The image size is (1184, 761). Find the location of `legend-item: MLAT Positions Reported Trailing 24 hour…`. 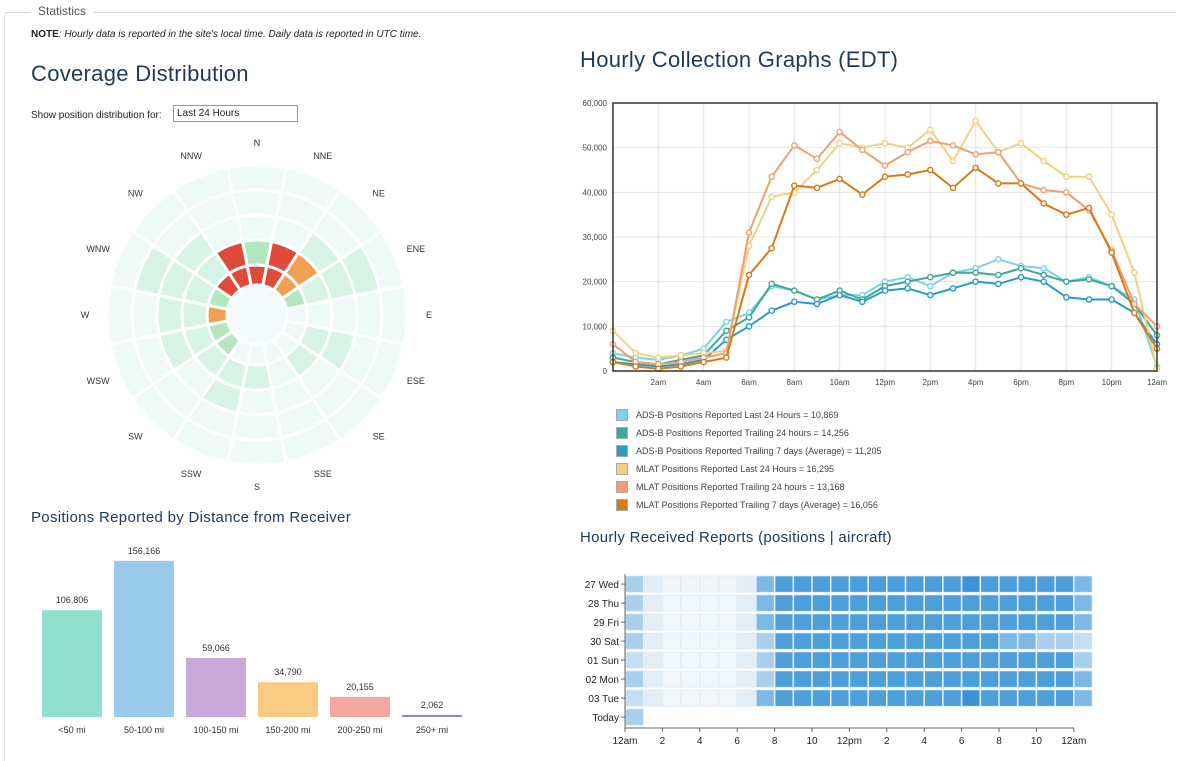

legend-item: MLAT Positions Reported Trailing 24 hour… is located at coordinates (749, 487).